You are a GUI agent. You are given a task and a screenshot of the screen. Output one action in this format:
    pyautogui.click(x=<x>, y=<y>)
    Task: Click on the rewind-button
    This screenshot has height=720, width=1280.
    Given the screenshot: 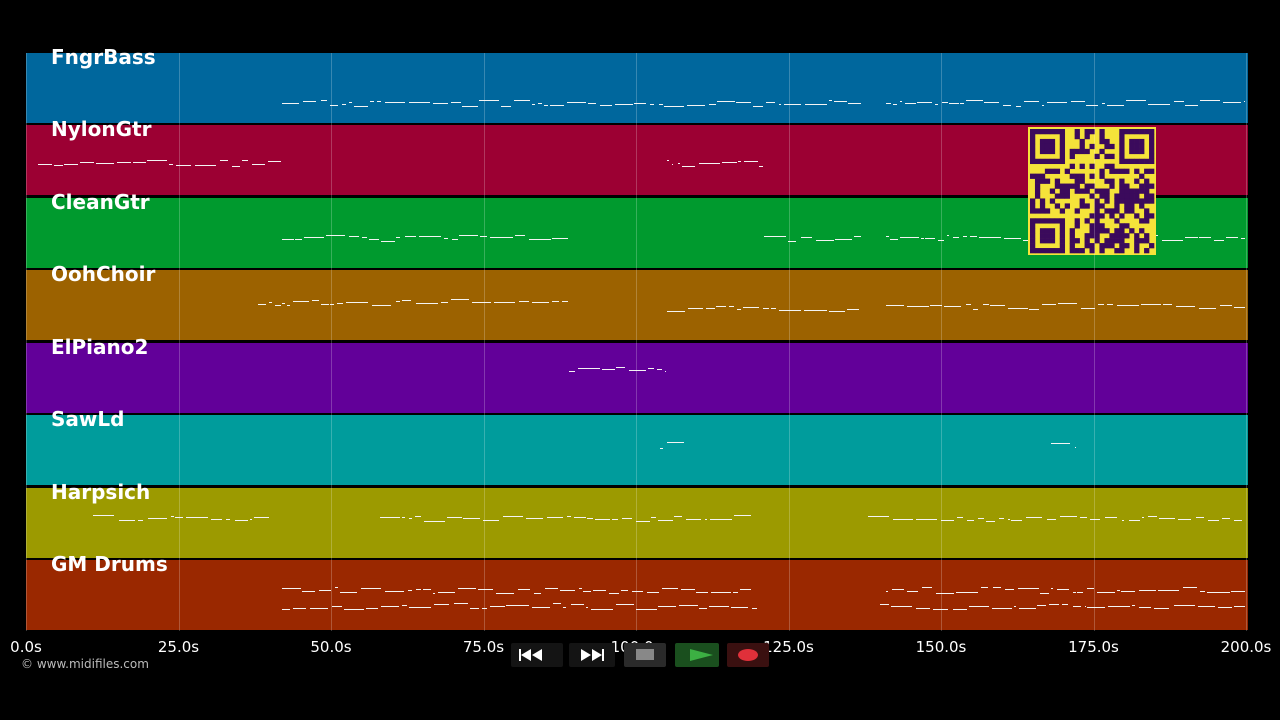 What is the action you would take?
    pyautogui.click(x=537, y=655)
    